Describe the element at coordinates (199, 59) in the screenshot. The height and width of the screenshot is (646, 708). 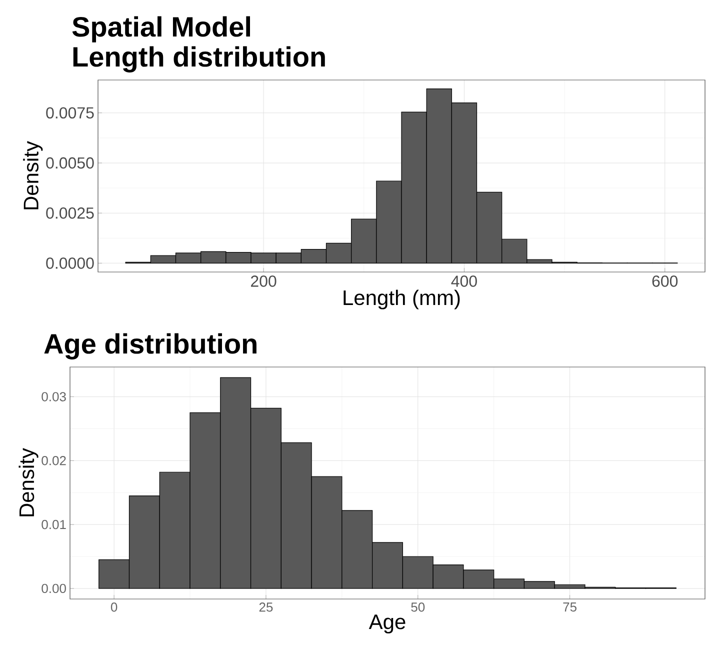
I see `chart-subtitle: Length distribution` at that location.